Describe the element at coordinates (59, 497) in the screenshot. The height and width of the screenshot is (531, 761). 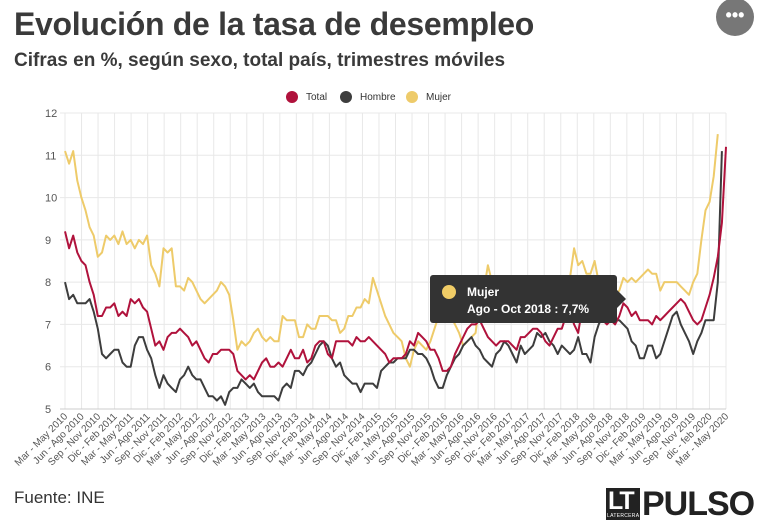
I see `source-note: Fuente: INE` at that location.